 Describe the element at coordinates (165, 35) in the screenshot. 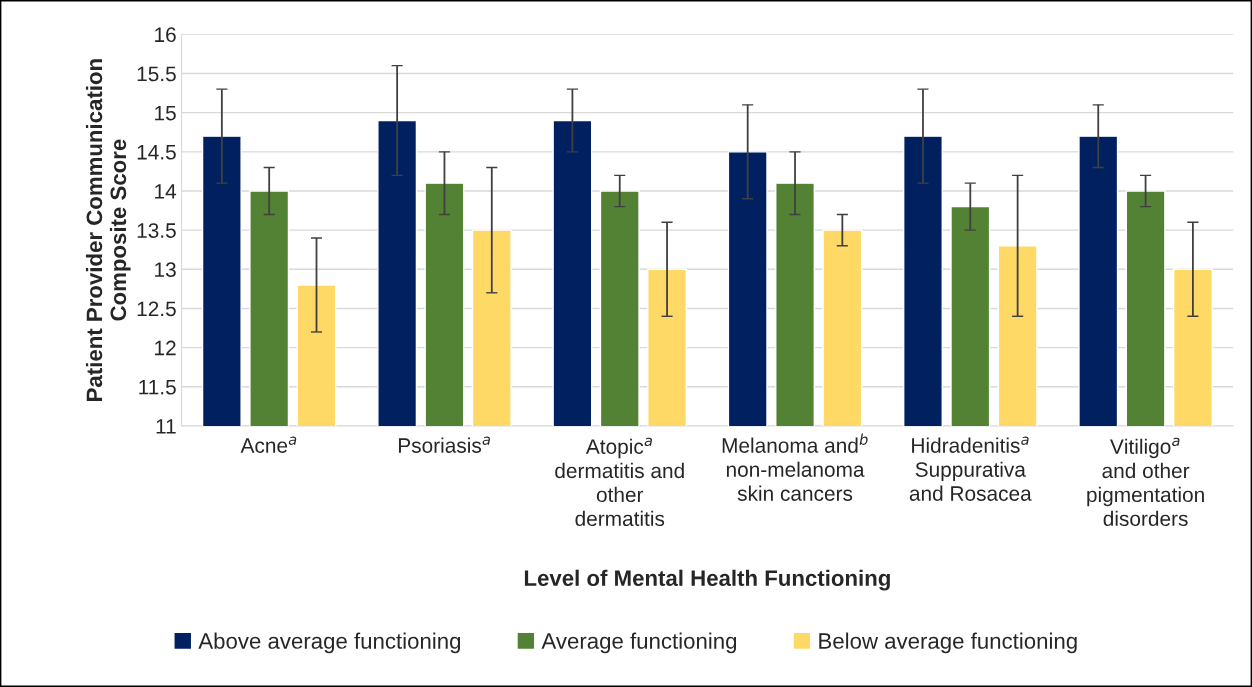

I see `y-tick-label: 16` at that location.